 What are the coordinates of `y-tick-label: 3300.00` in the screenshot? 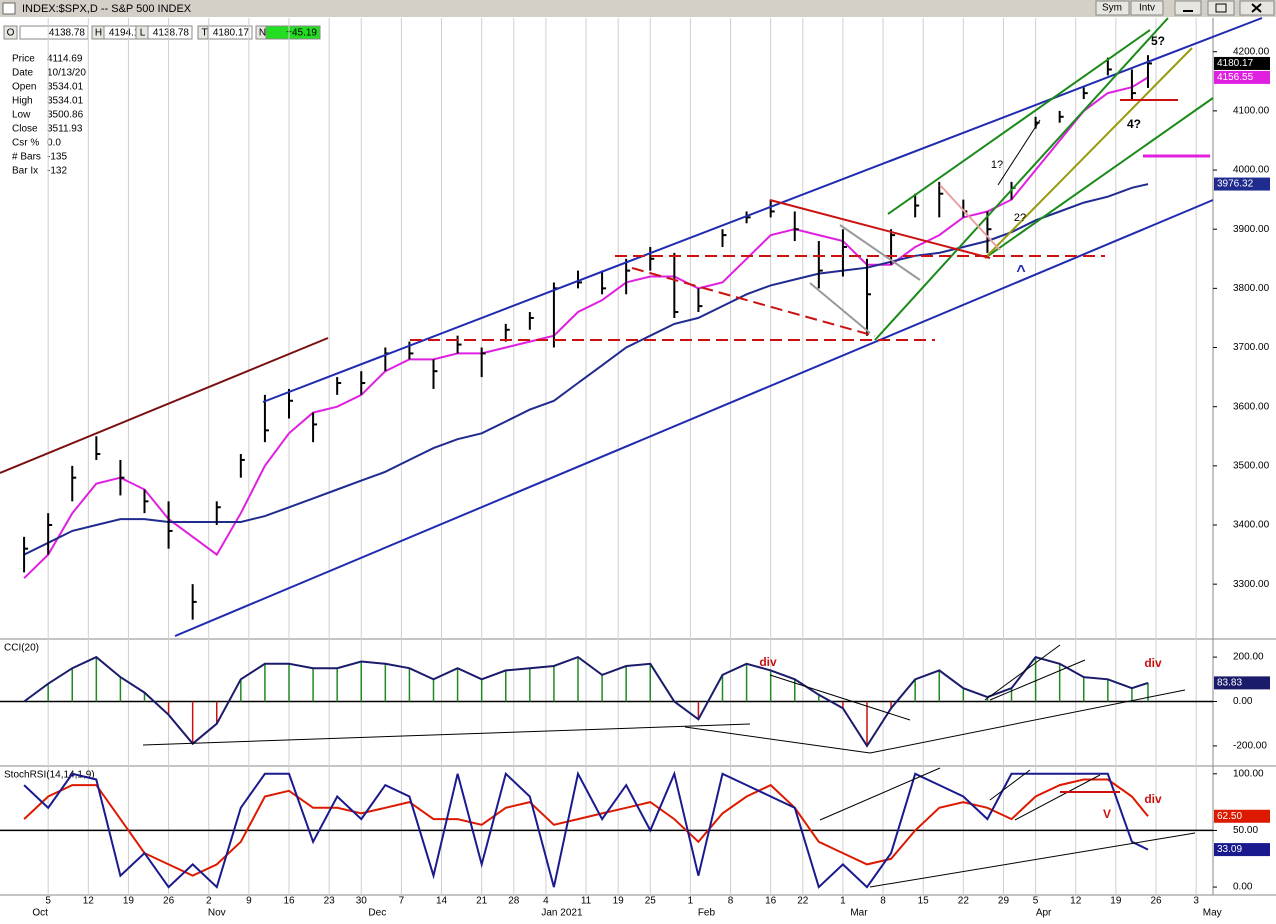 It's located at (1251, 584).